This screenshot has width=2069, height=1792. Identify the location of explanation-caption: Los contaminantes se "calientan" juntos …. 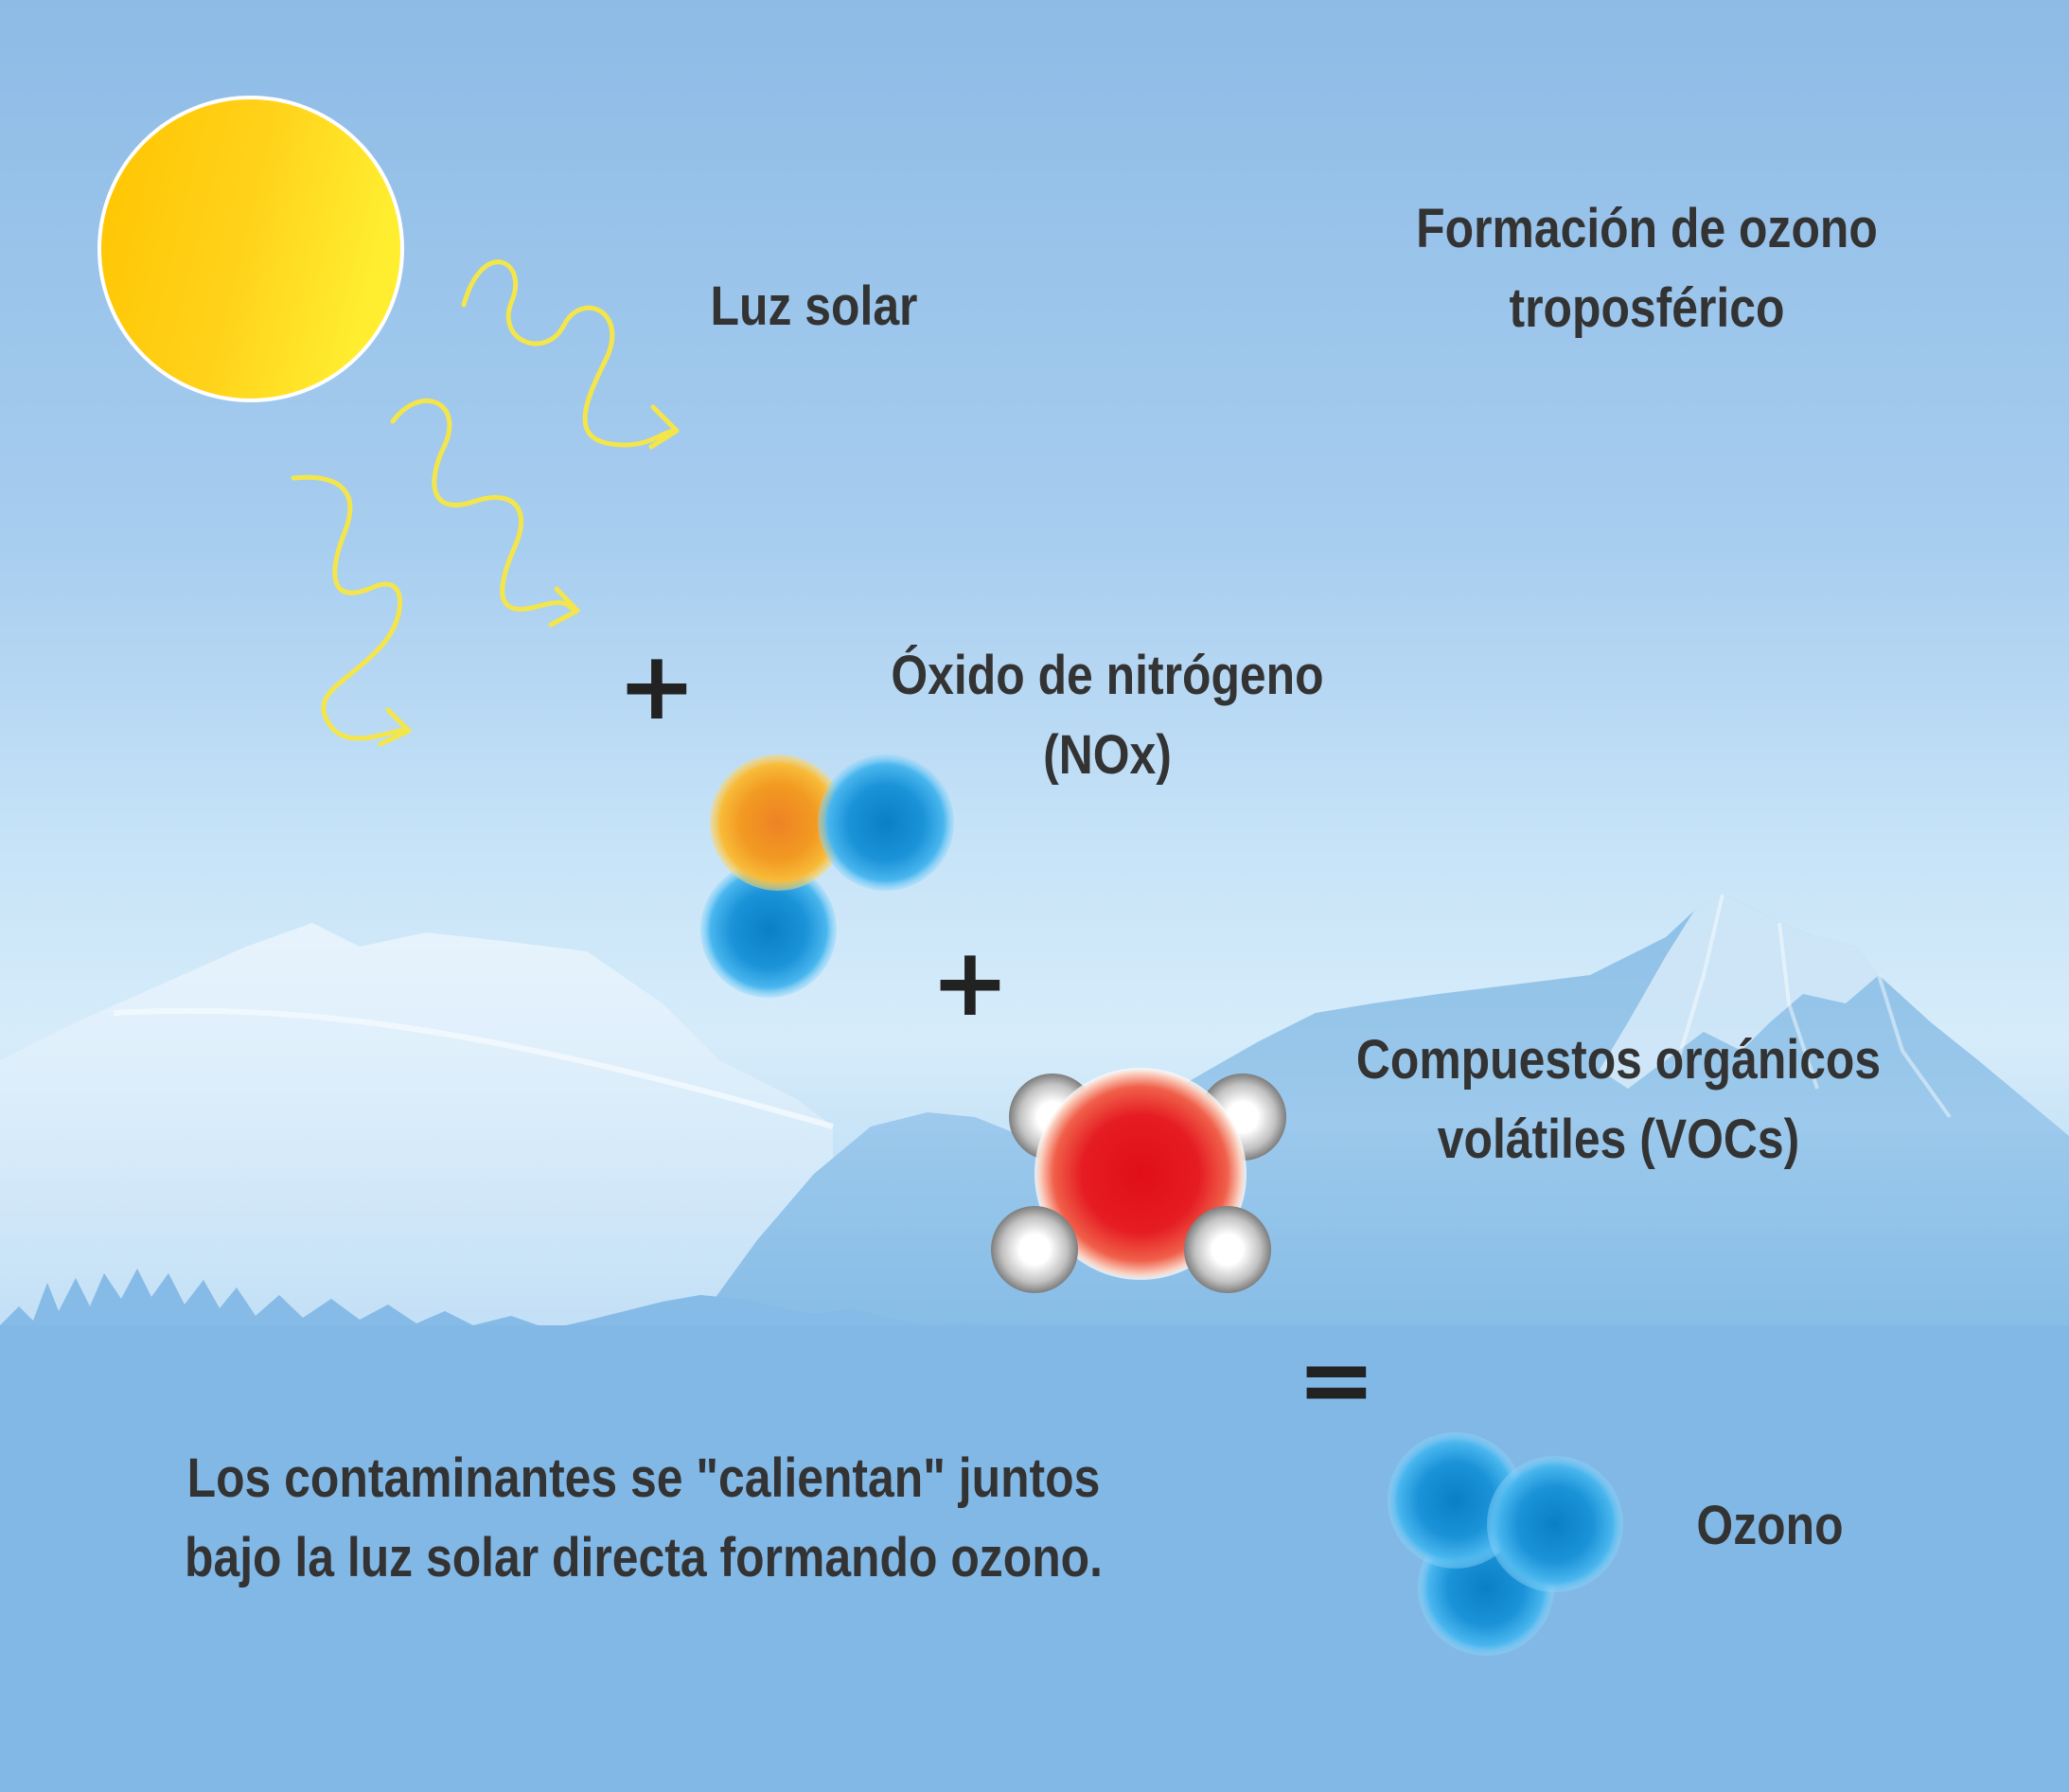
(643, 1519).